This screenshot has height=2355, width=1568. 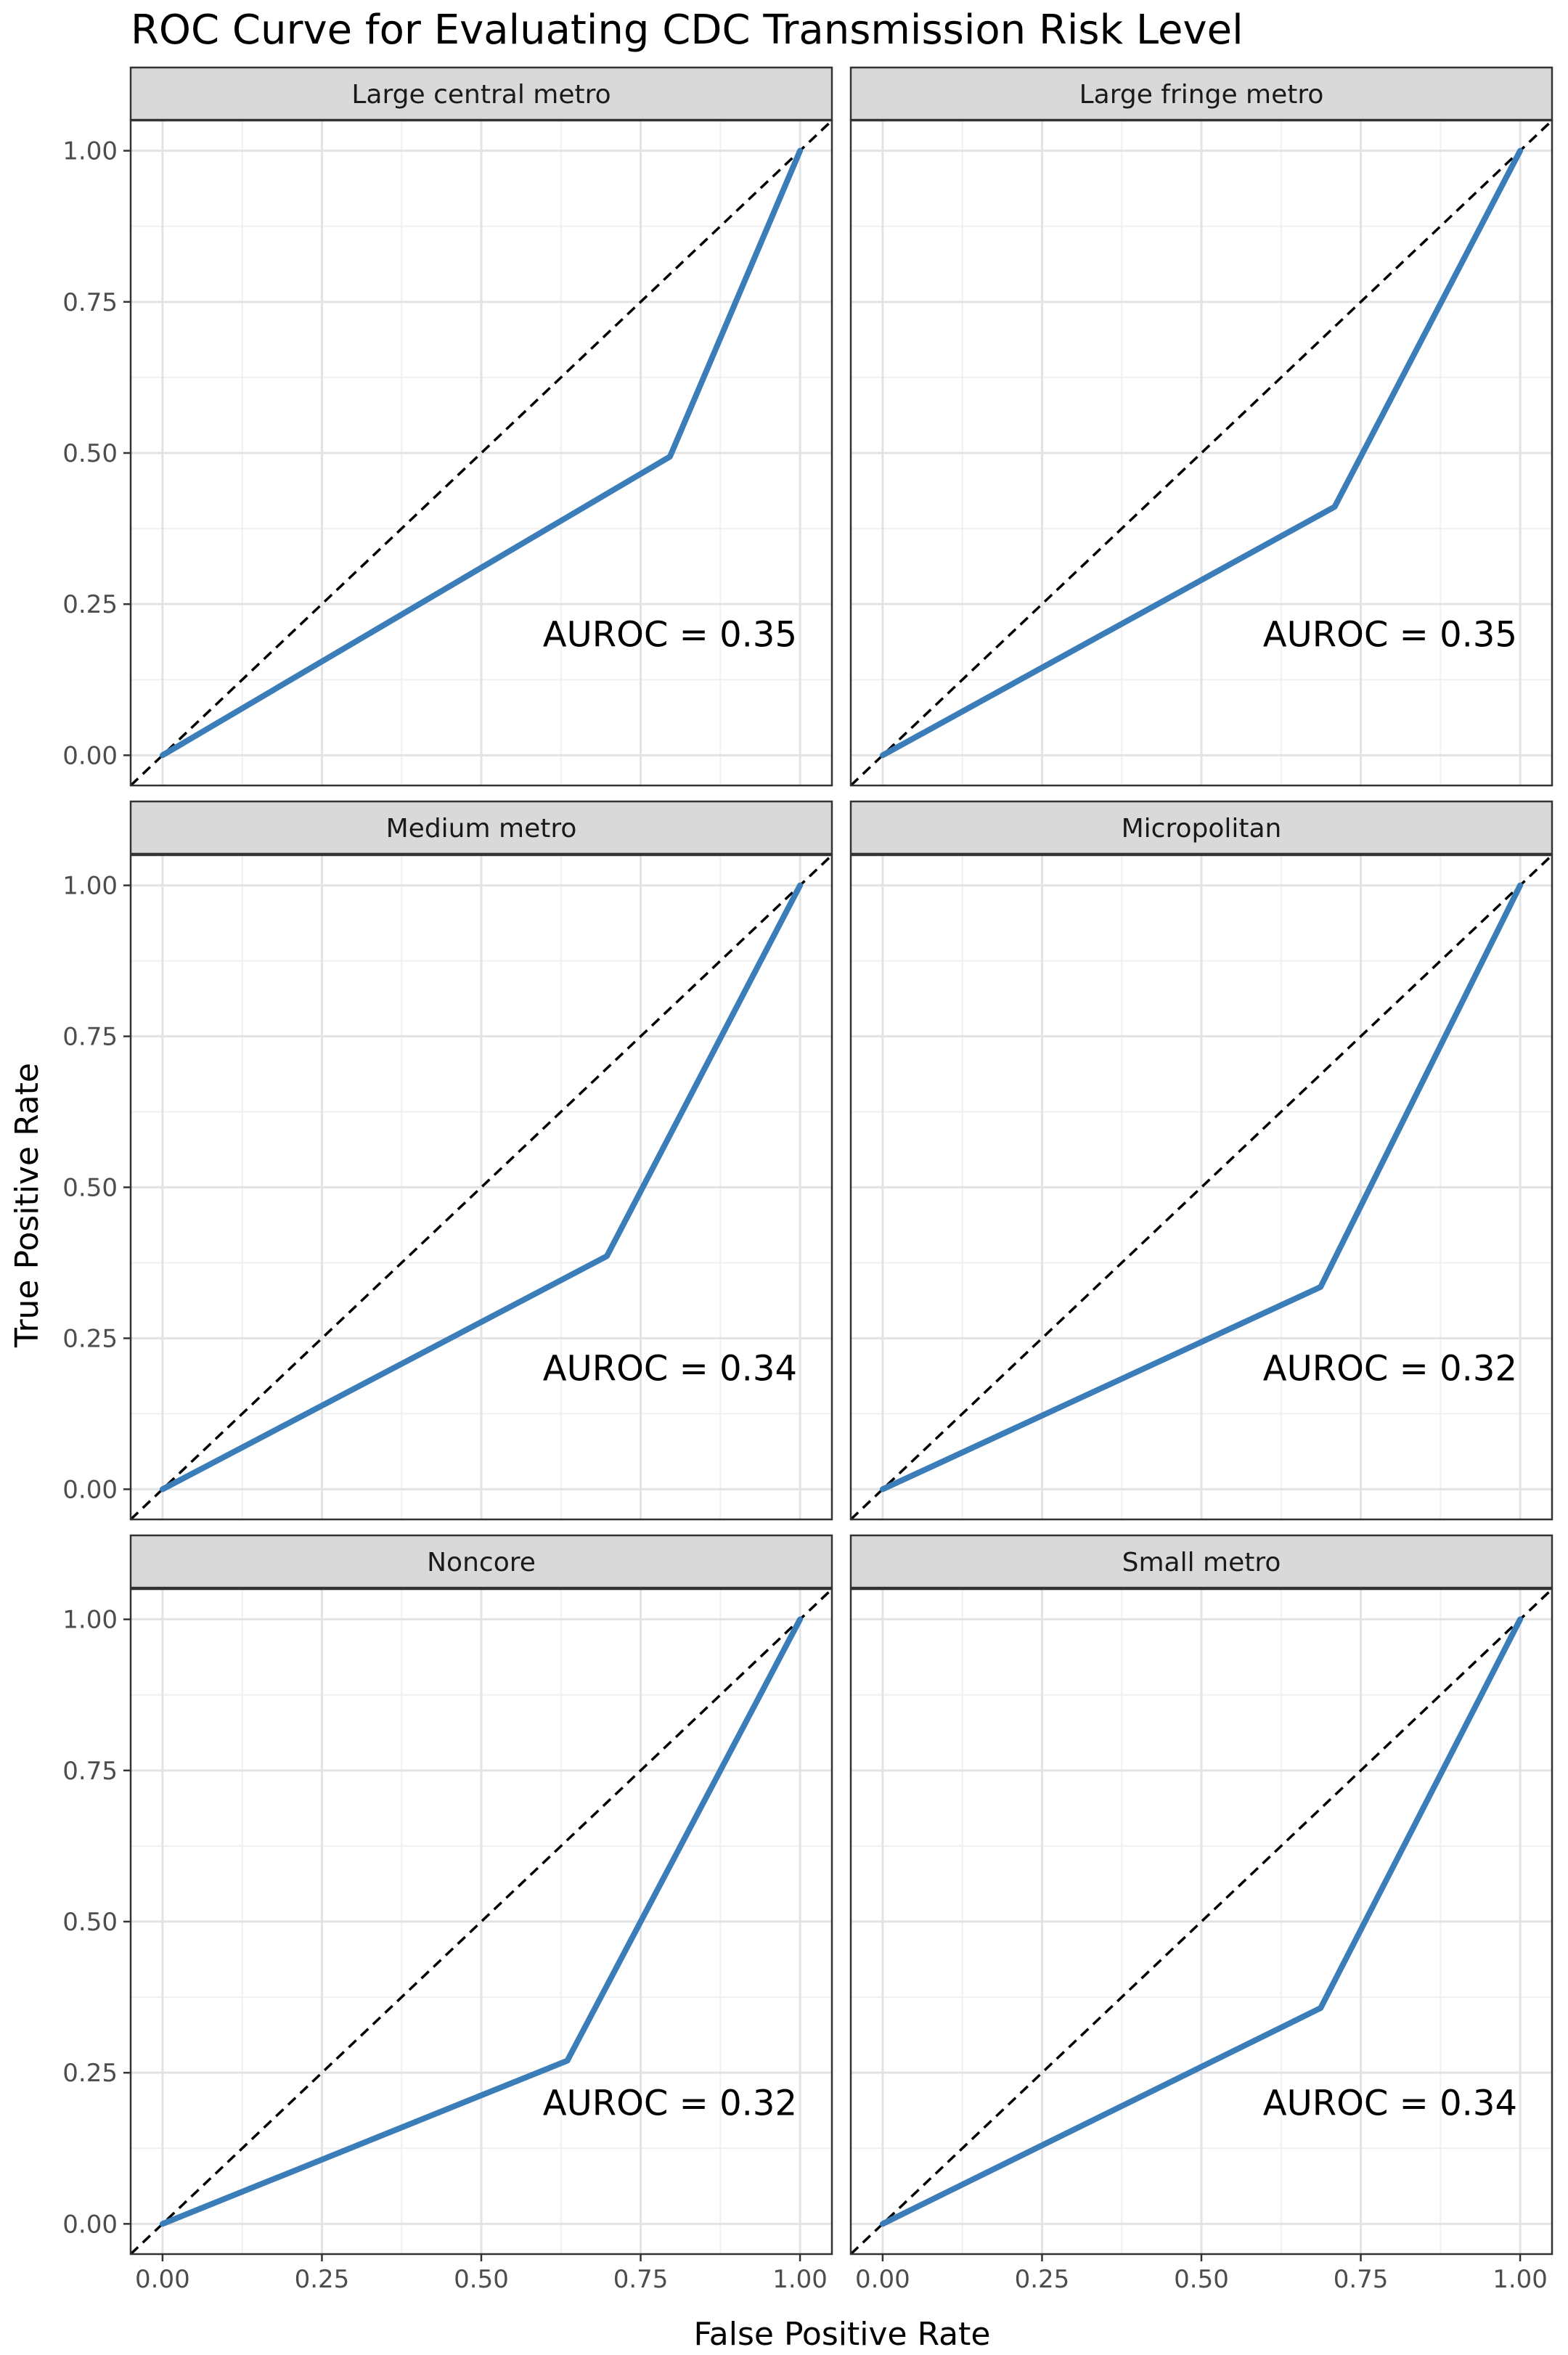 I want to click on facet-panel: Large fringe metro AUROC = 0.35, so click(x=1201, y=426).